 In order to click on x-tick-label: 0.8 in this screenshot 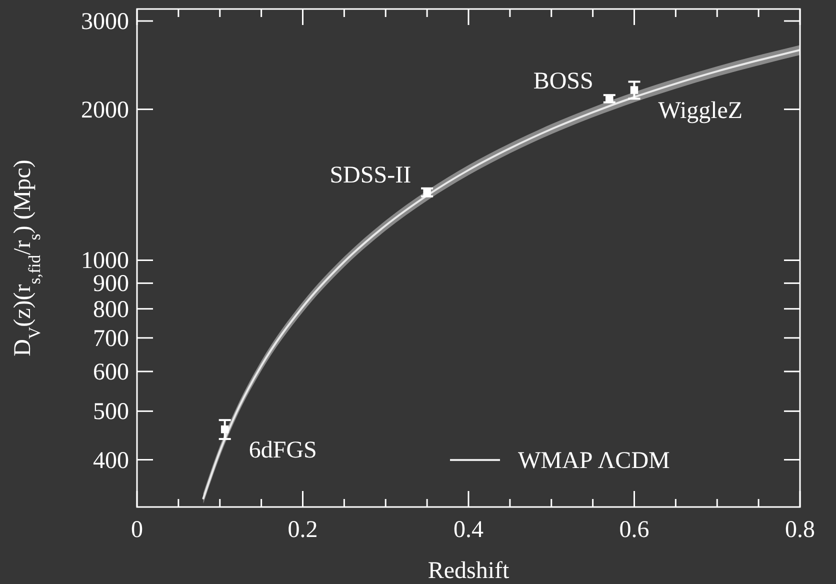, I will do `click(800, 530)`.